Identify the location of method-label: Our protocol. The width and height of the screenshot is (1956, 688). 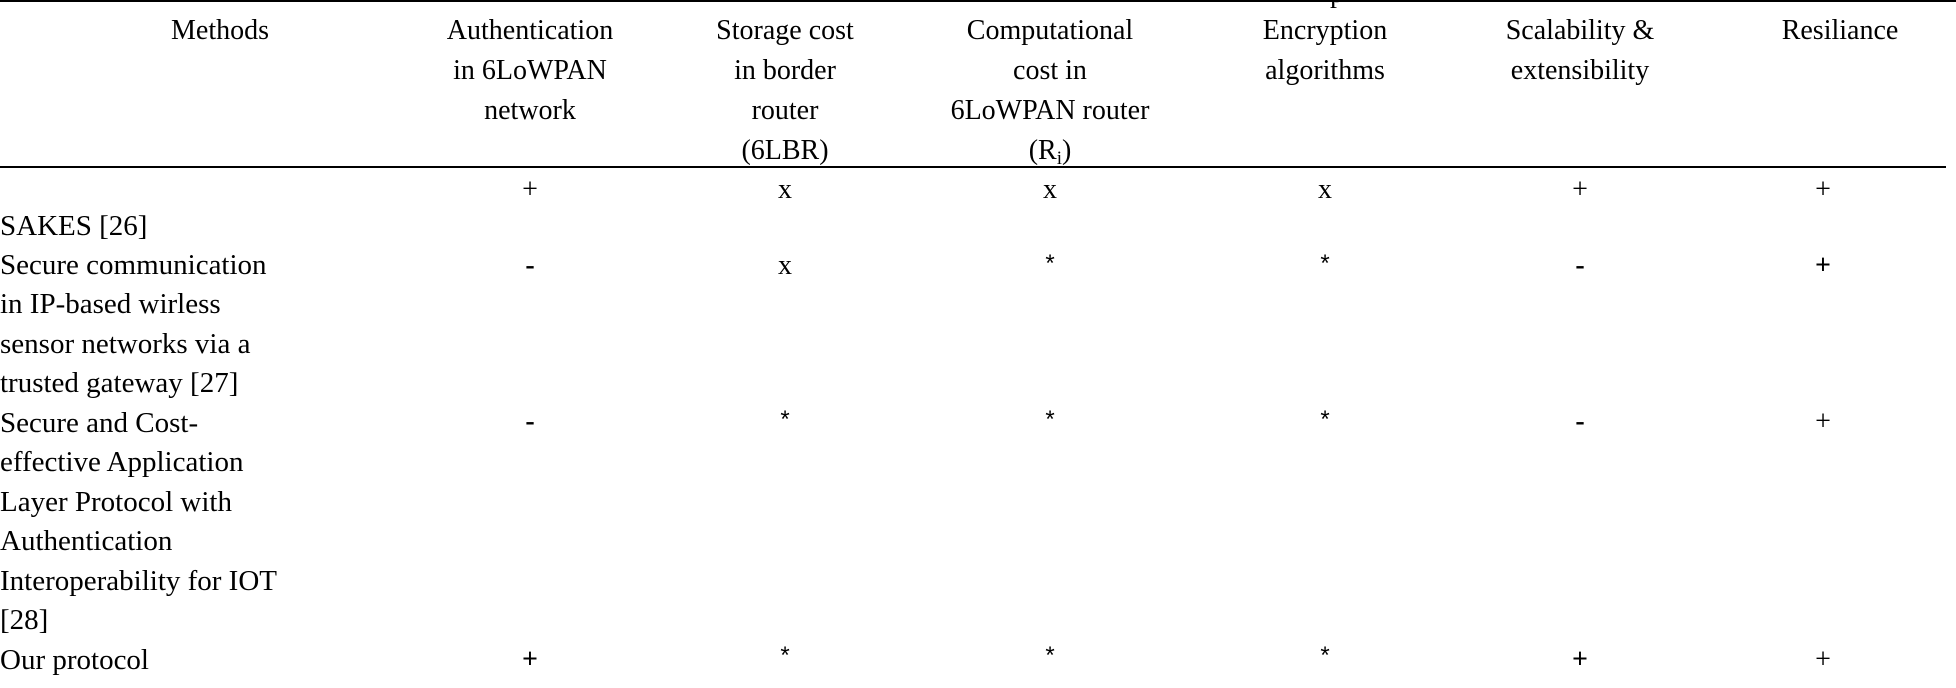
(74, 660).